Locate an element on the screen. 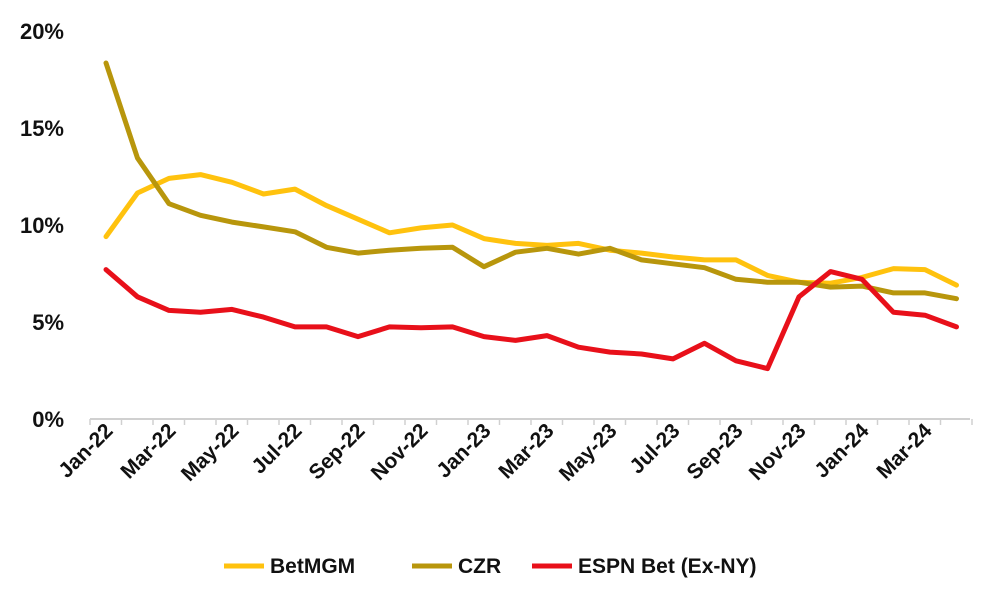 Image resolution: width=1000 pixels, height=605 pixels. y-tick-label: 0% is located at coordinates (48, 419).